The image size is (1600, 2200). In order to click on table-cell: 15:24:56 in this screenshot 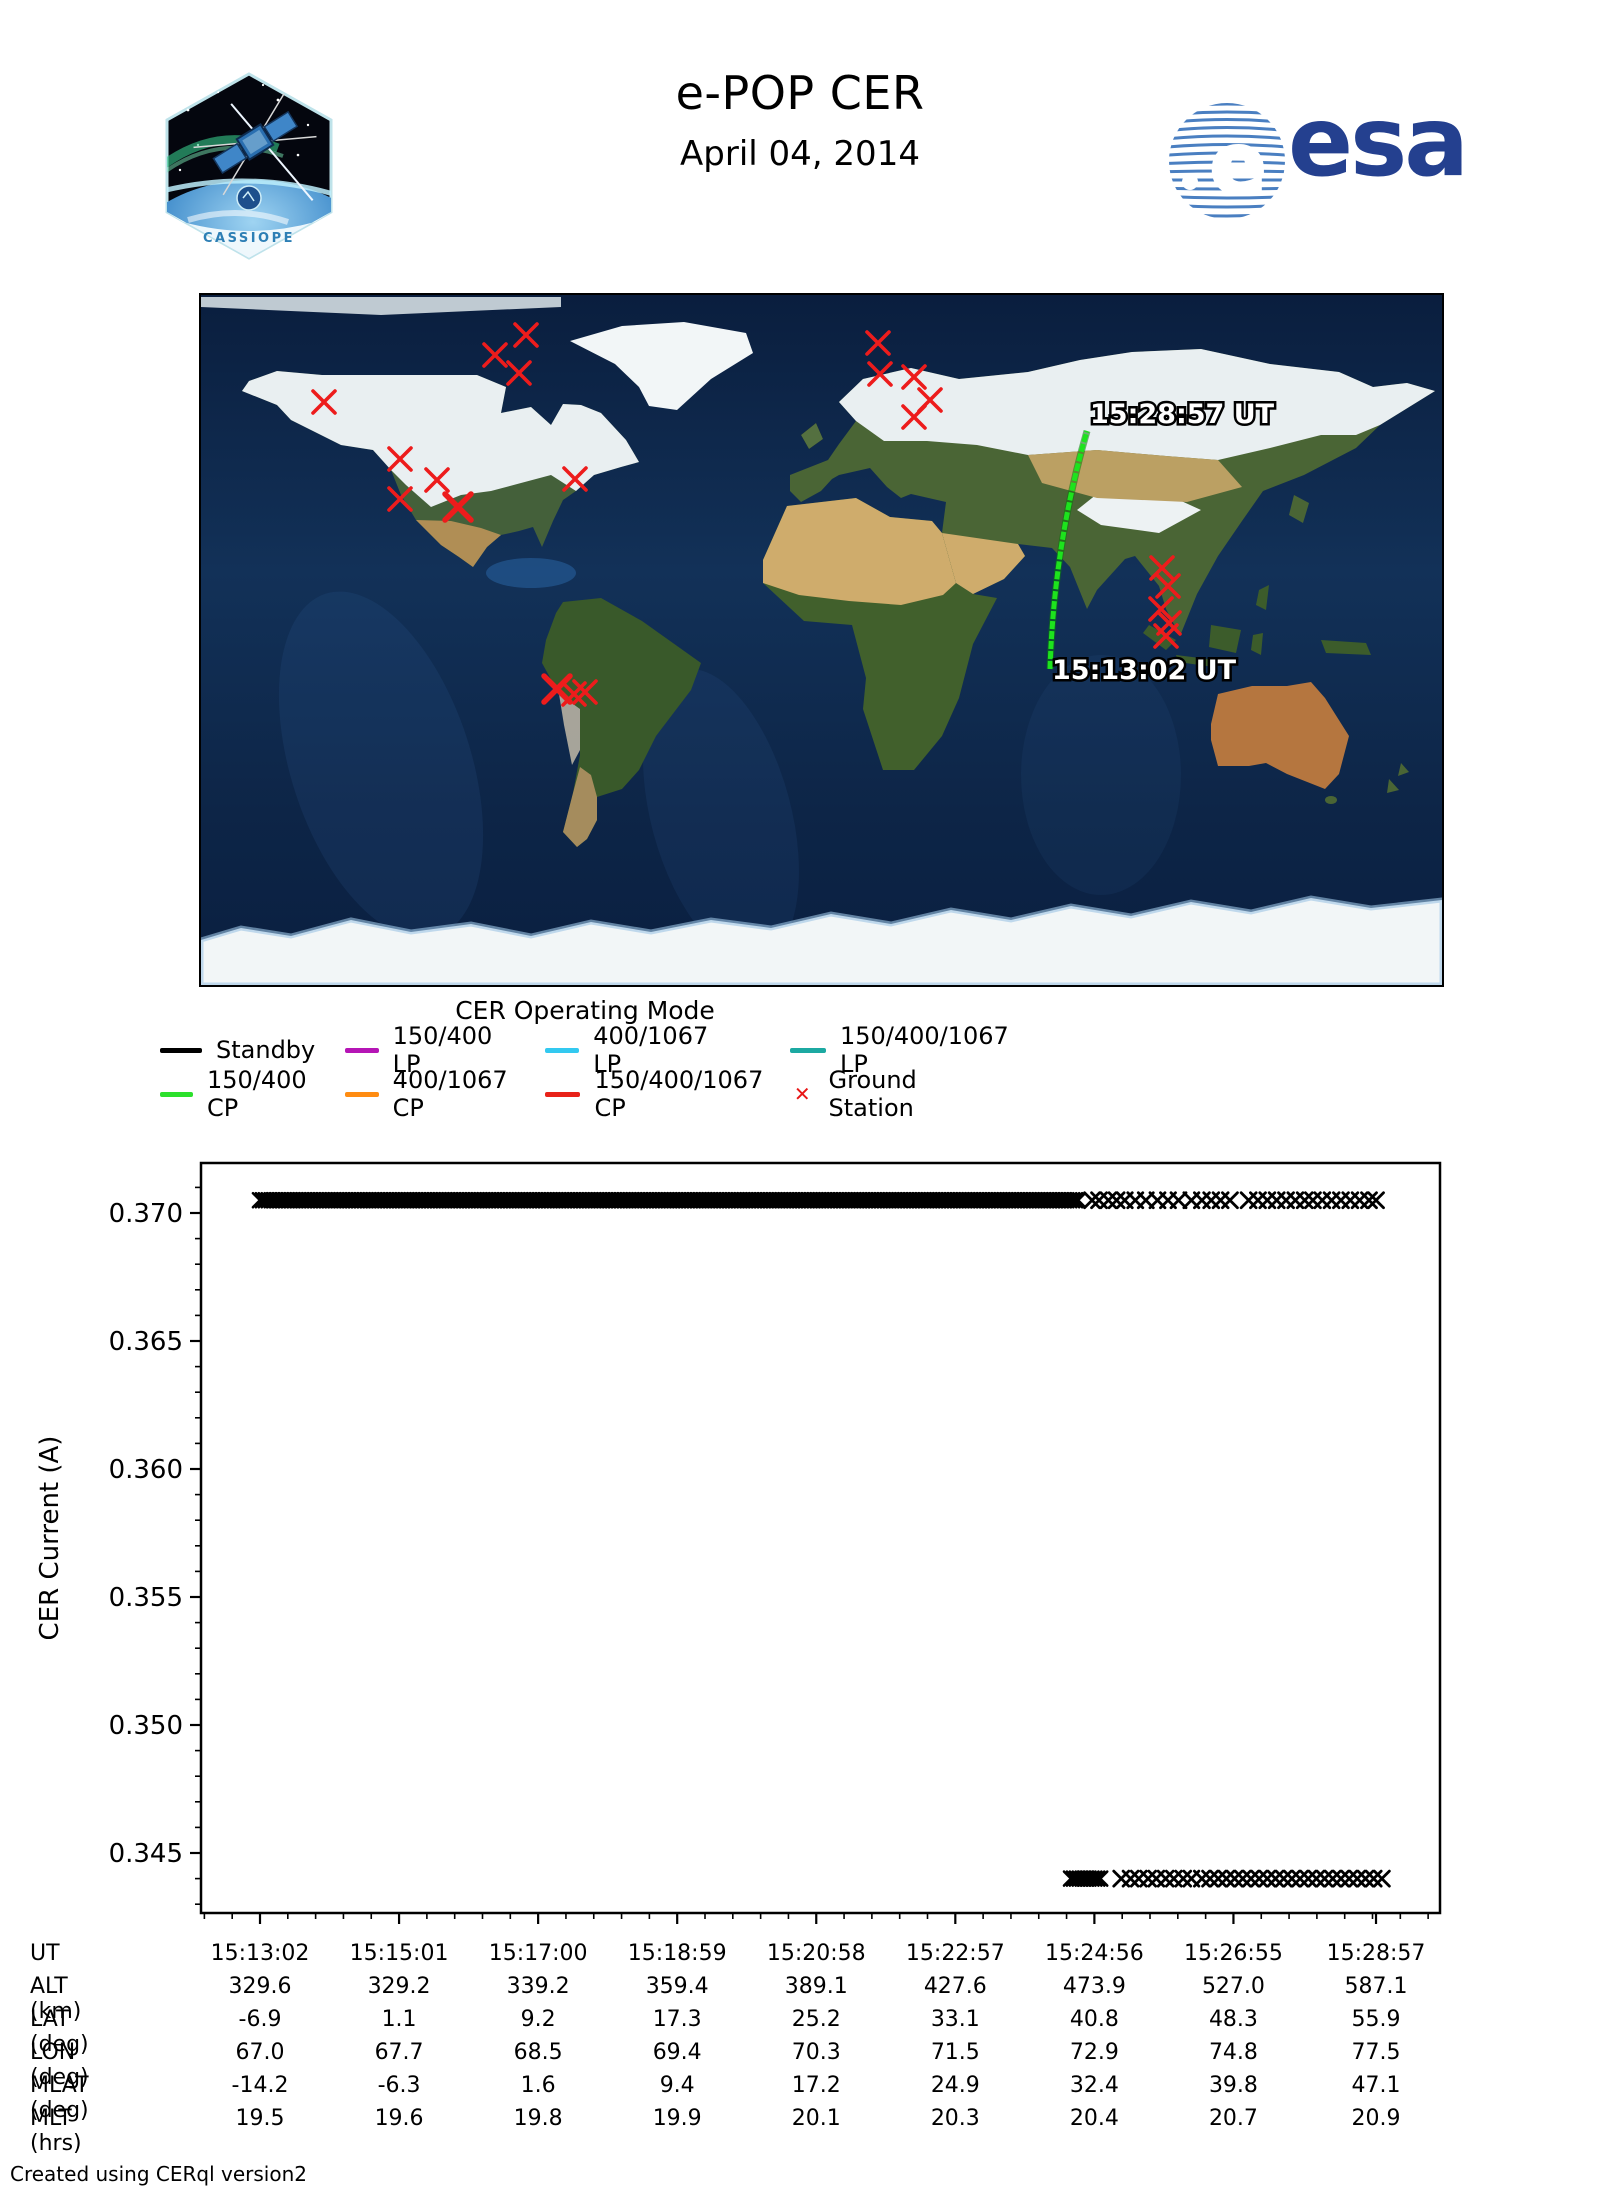, I will do `click(1094, 1953)`.